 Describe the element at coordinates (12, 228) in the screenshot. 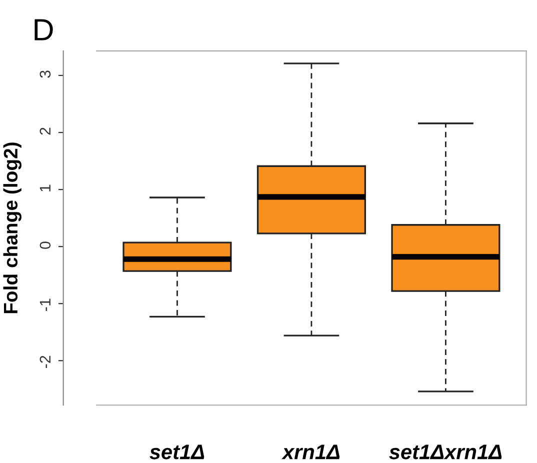

I see `y-axis-title: Fold change (log2)` at that location.